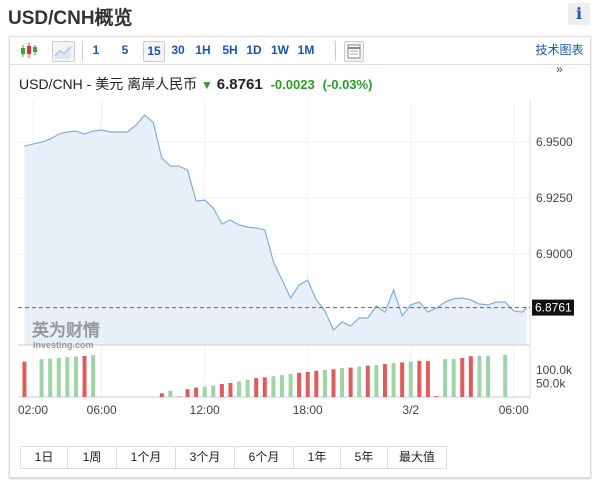  What do you see at coordinates (70, 18) in the screenshot?
I see `page-title: USD/CNH概览` at bounding box center [70, 18].